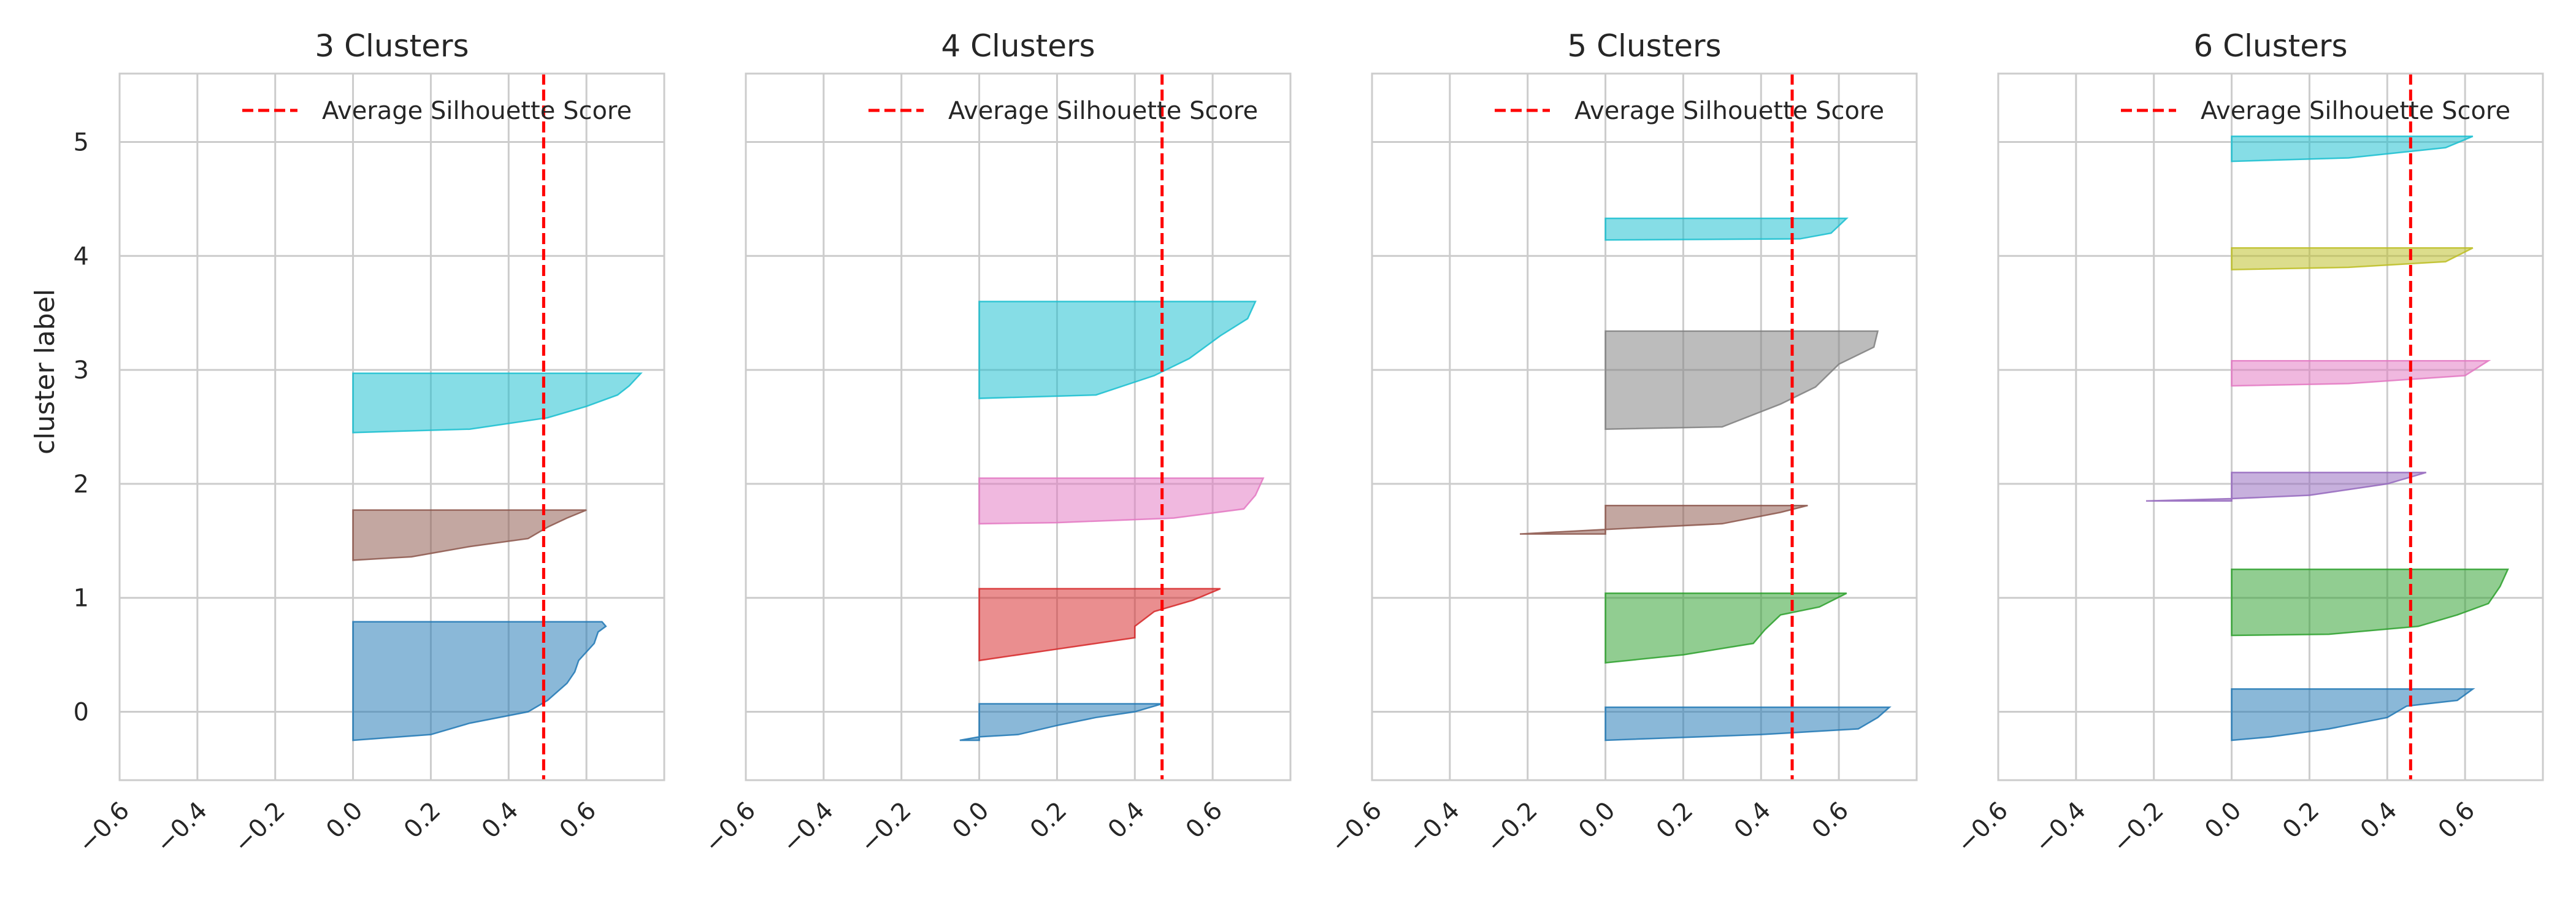 The height and width of the screenshot is (920, 2576). I want to click on y-tick-label: 3, so click(81, 370).